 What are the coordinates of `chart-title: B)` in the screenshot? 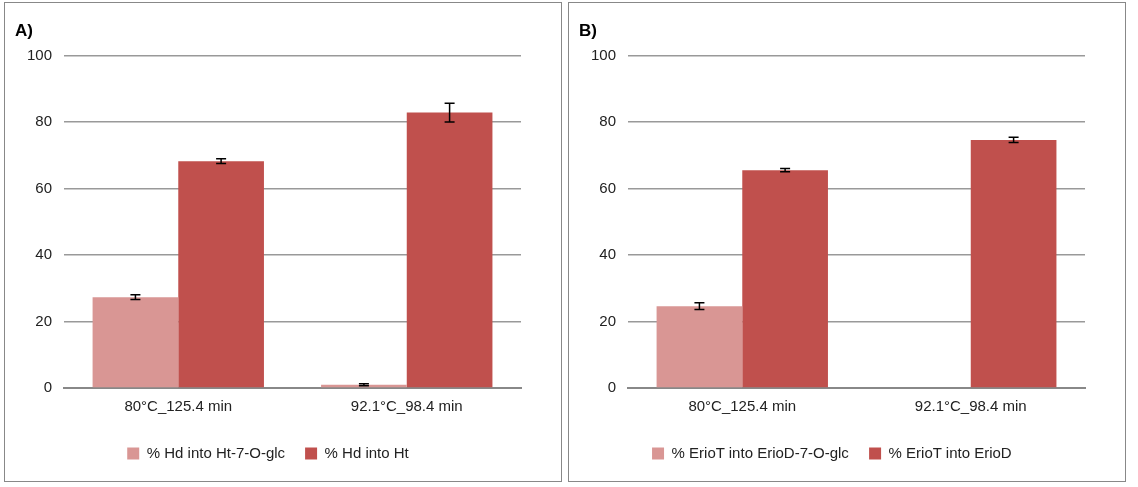 It's located at (588, 30).